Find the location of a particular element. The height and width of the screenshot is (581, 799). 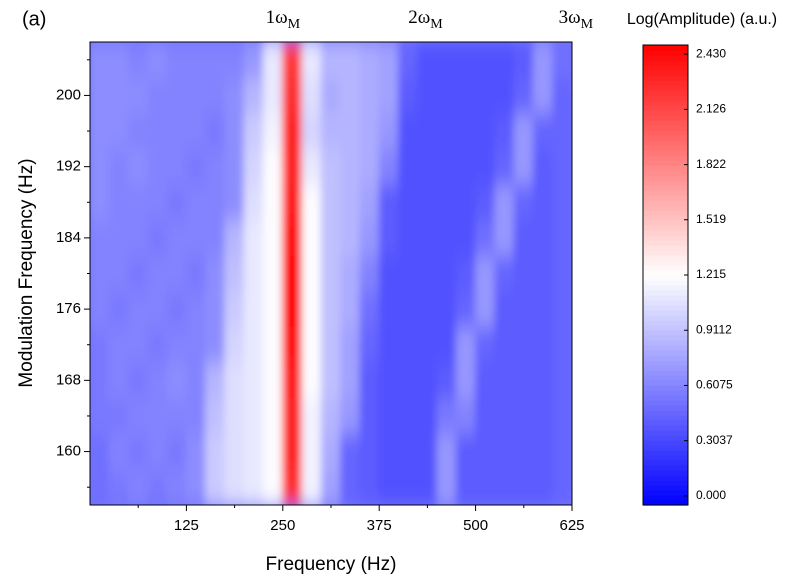

colorbar-tick-label: 1.822 is located at coordinates (711, 164).